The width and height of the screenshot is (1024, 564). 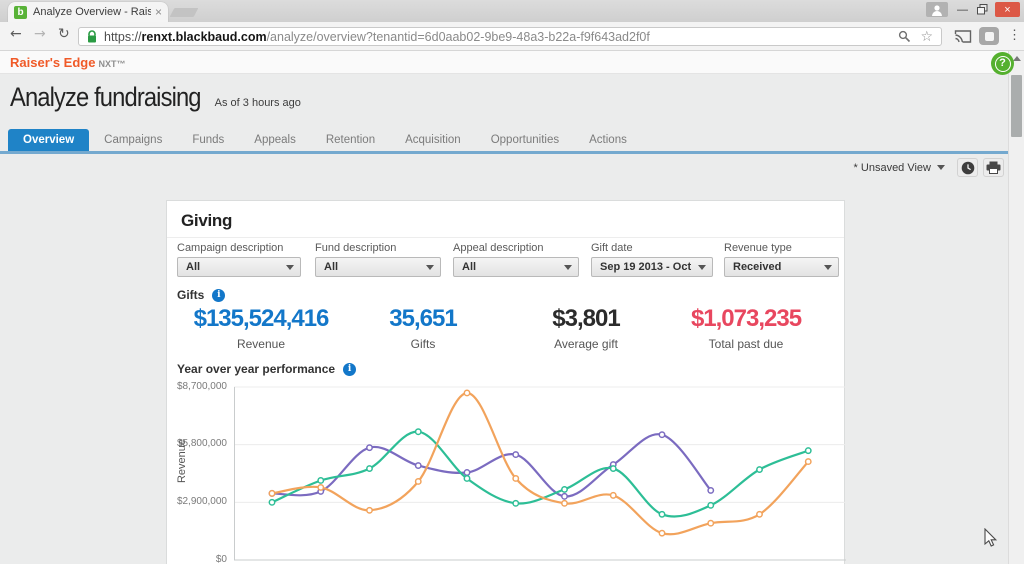 I want to click on filter-label: Revenue type, so click(x=758, y=248).